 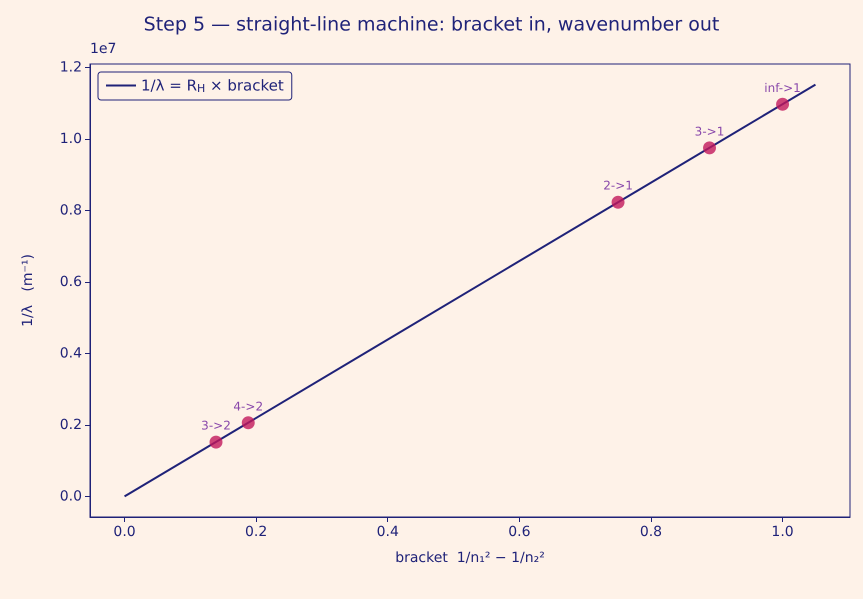 I want to click on chart-title: Step 5 — straight-line machine: bracket in, wavenumber out, so click(x=432, y=25).